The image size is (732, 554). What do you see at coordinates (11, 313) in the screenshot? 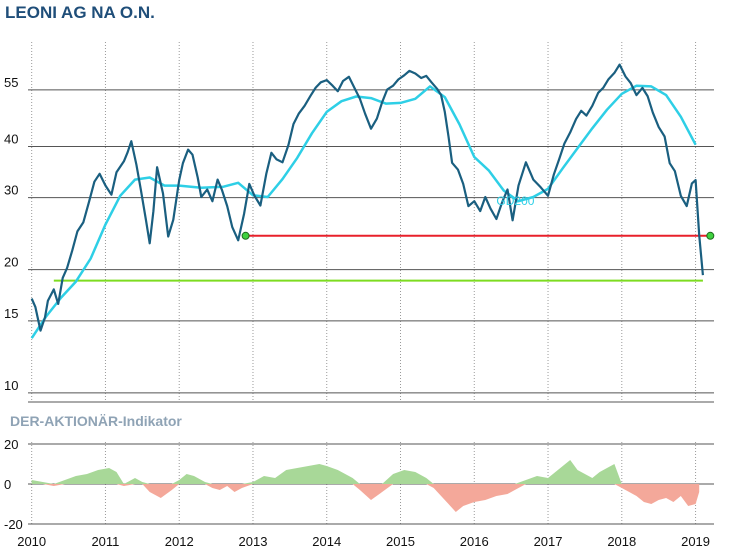
I see `y-tick-15: 15` at bounding box center [11, 313].